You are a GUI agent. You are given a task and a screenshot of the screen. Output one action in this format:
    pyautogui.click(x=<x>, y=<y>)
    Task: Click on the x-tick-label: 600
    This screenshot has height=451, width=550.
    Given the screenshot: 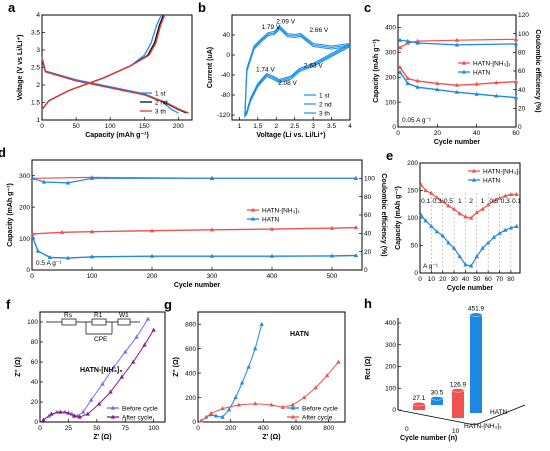 What is the action you would take?
    pyautogui.click(x=296, y=428)
    